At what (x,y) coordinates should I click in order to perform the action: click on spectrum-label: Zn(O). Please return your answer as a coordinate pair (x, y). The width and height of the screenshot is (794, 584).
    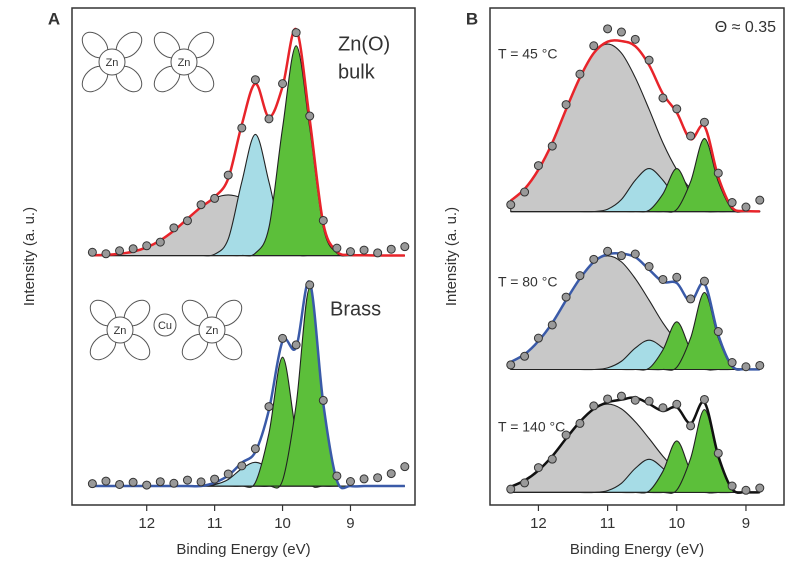
    Looking at the image, I should click on (364, 44).